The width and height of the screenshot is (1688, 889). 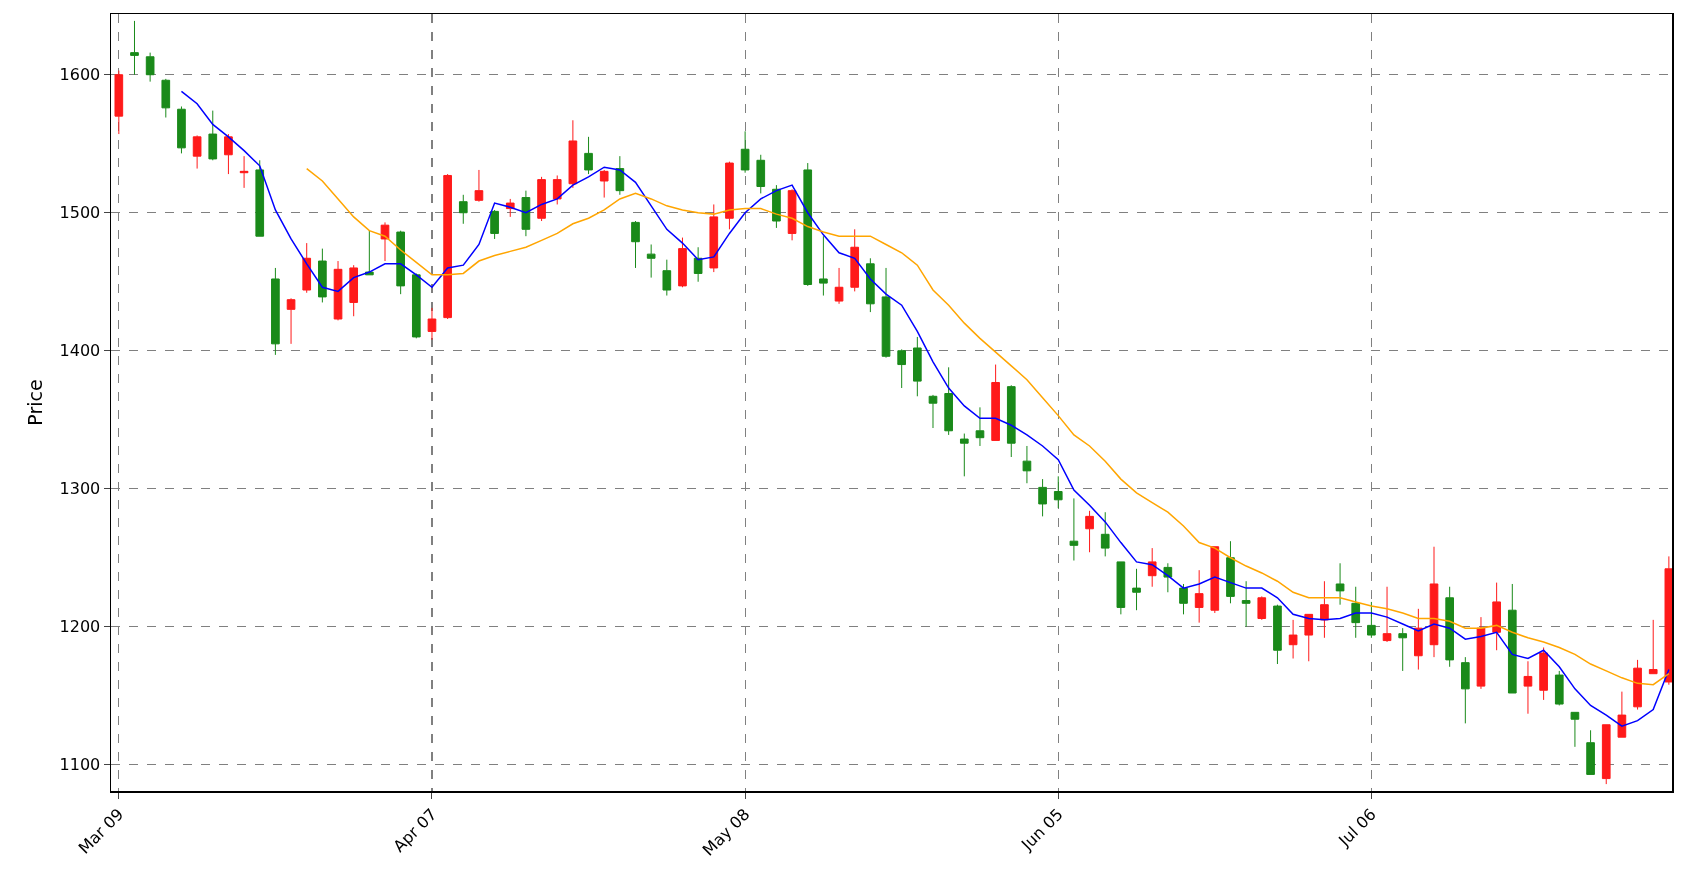 I want to click on y-tick-label: 1100, so click(x=80, y=765).